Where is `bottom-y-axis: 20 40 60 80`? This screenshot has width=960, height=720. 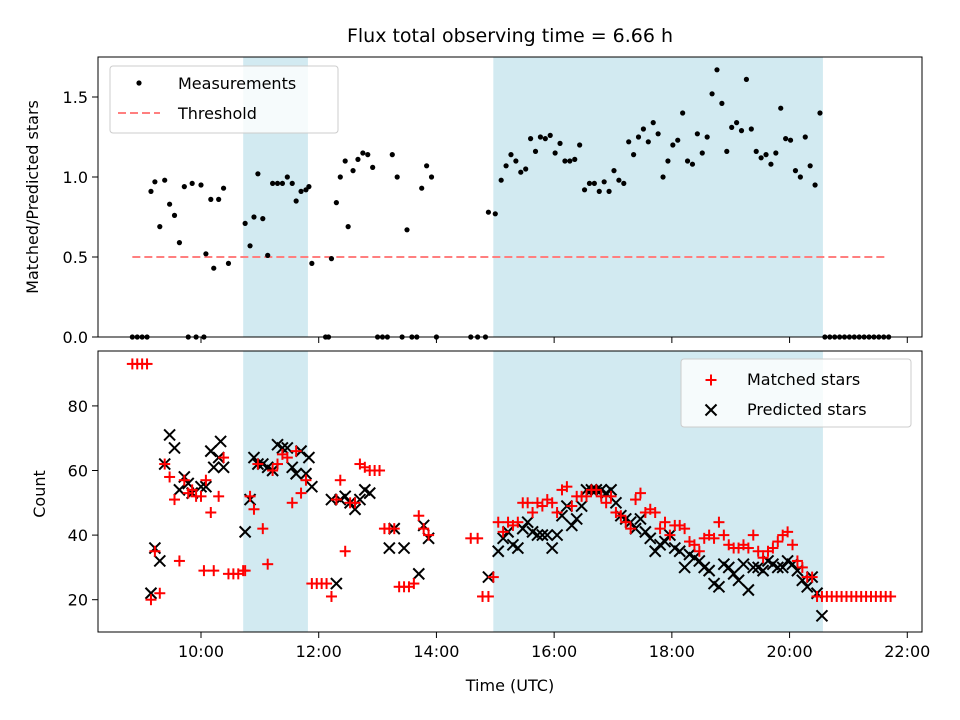
bottom-y-axis: 20 40 60 80 is located at coordinates (83, 503).